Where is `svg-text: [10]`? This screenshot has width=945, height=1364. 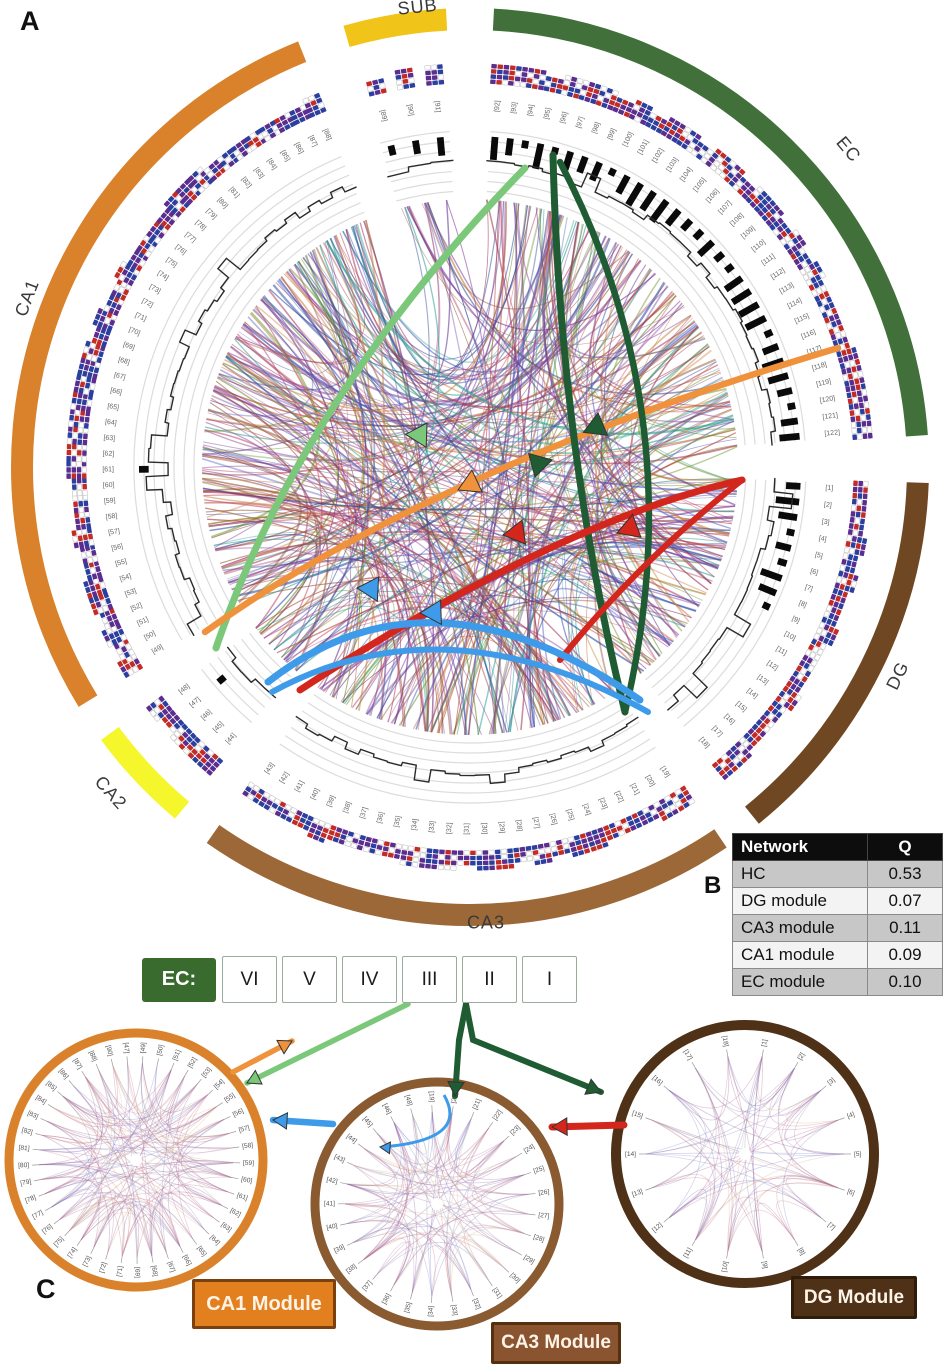 svg-text: [10] is located at coordinates (790, 637).